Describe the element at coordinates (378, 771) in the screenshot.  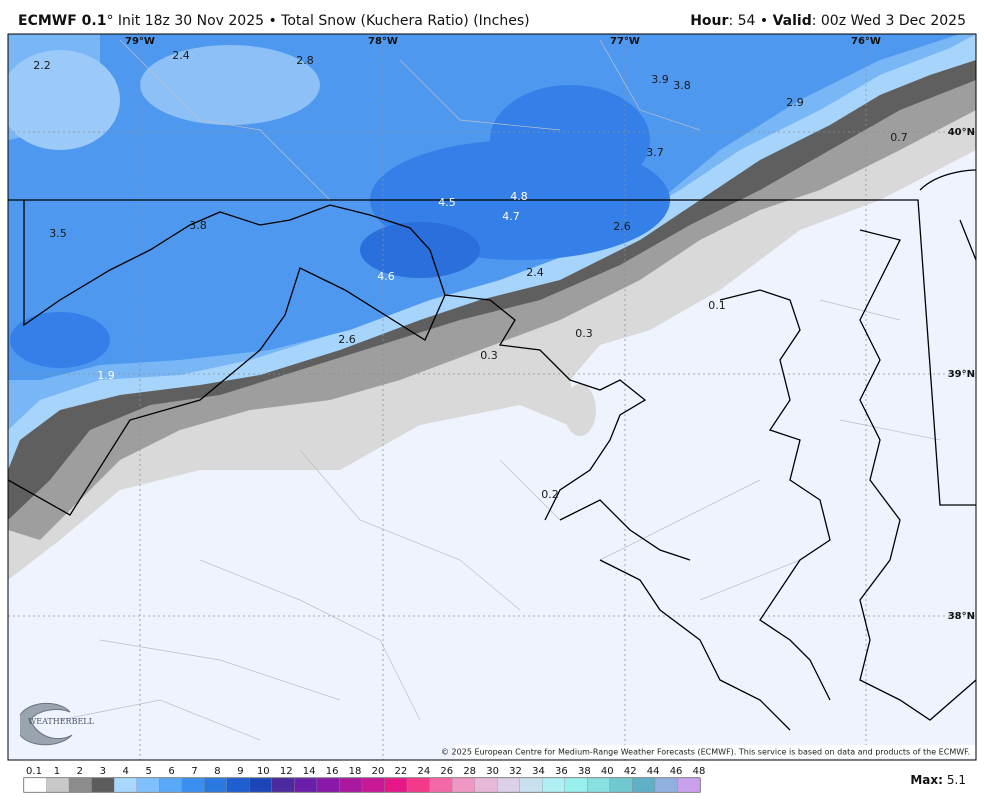
I see `colorbar-label: 20` at that location.